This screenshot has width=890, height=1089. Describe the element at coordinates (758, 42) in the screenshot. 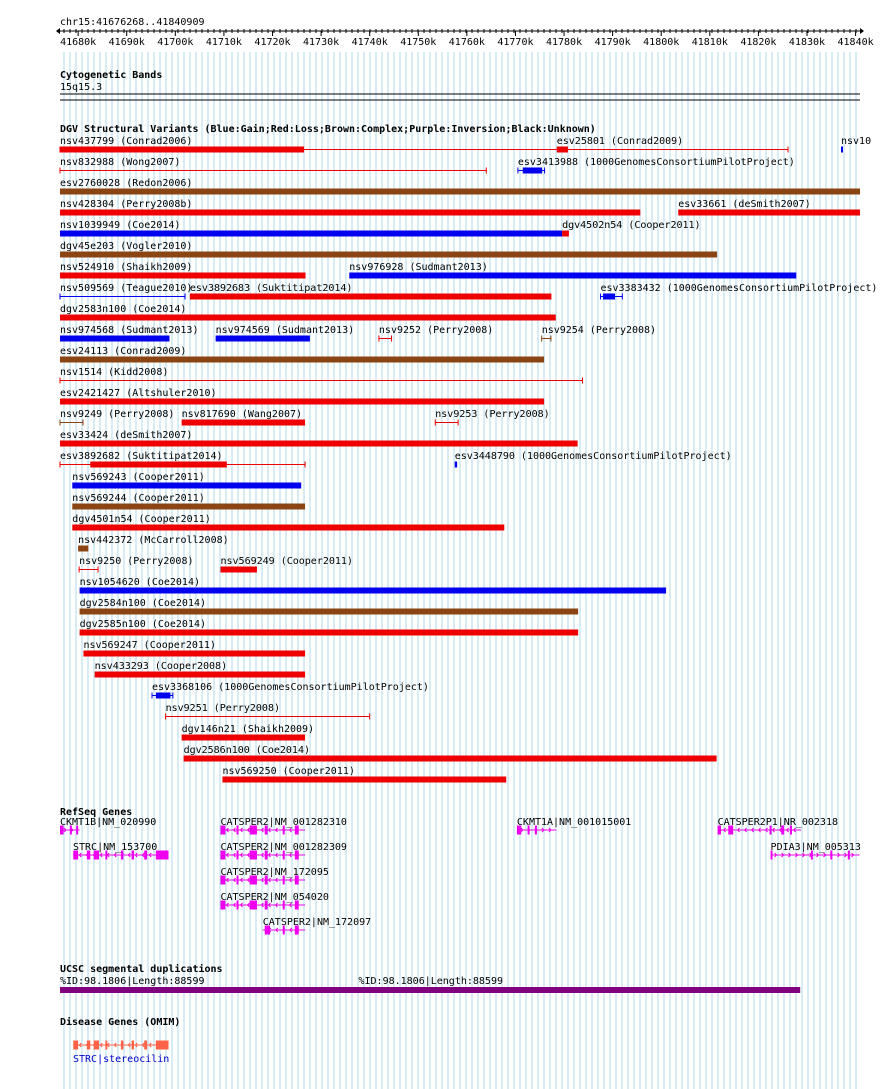

I see `ruler-tick-label: 41820k` at that location.